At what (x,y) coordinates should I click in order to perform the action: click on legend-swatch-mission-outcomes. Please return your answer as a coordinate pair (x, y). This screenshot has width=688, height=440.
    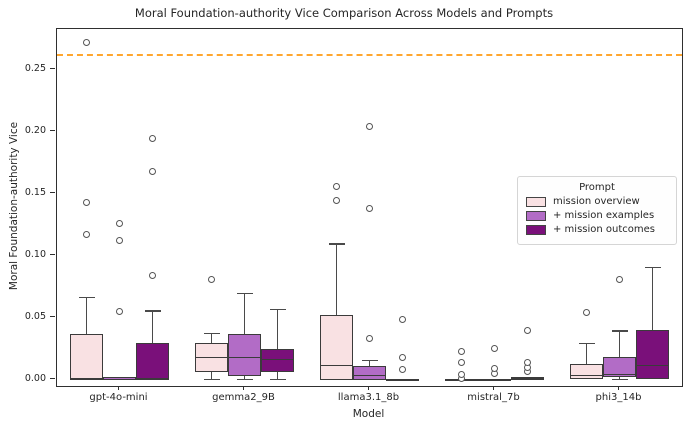
    Looking at the image, I should click on (536, 229).